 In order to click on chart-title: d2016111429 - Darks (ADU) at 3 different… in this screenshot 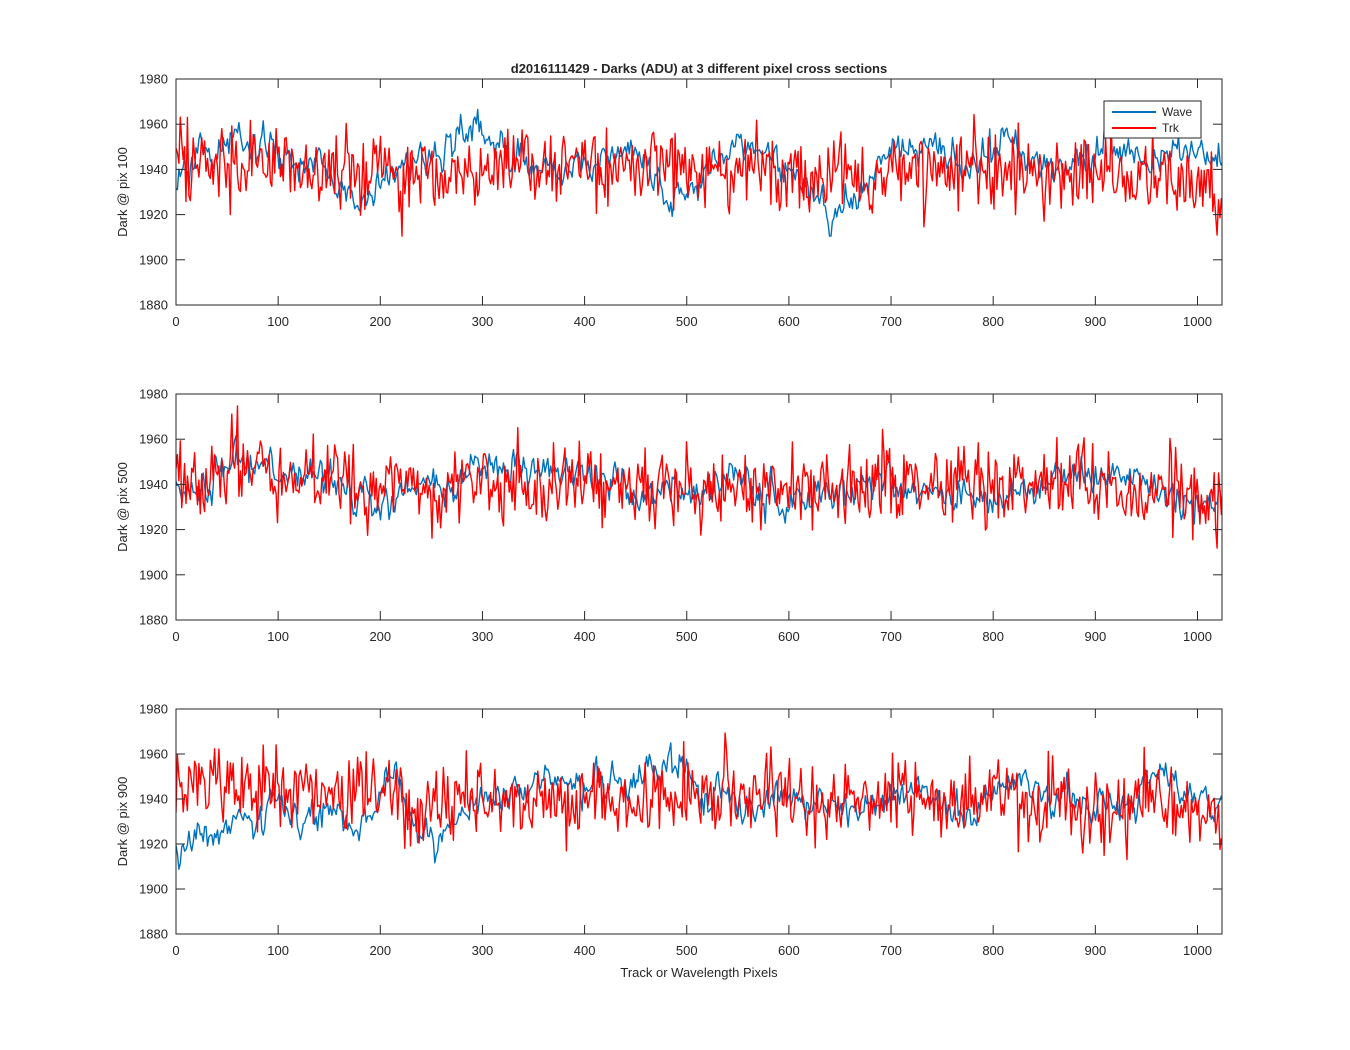, I will do `click(699, 68)`.